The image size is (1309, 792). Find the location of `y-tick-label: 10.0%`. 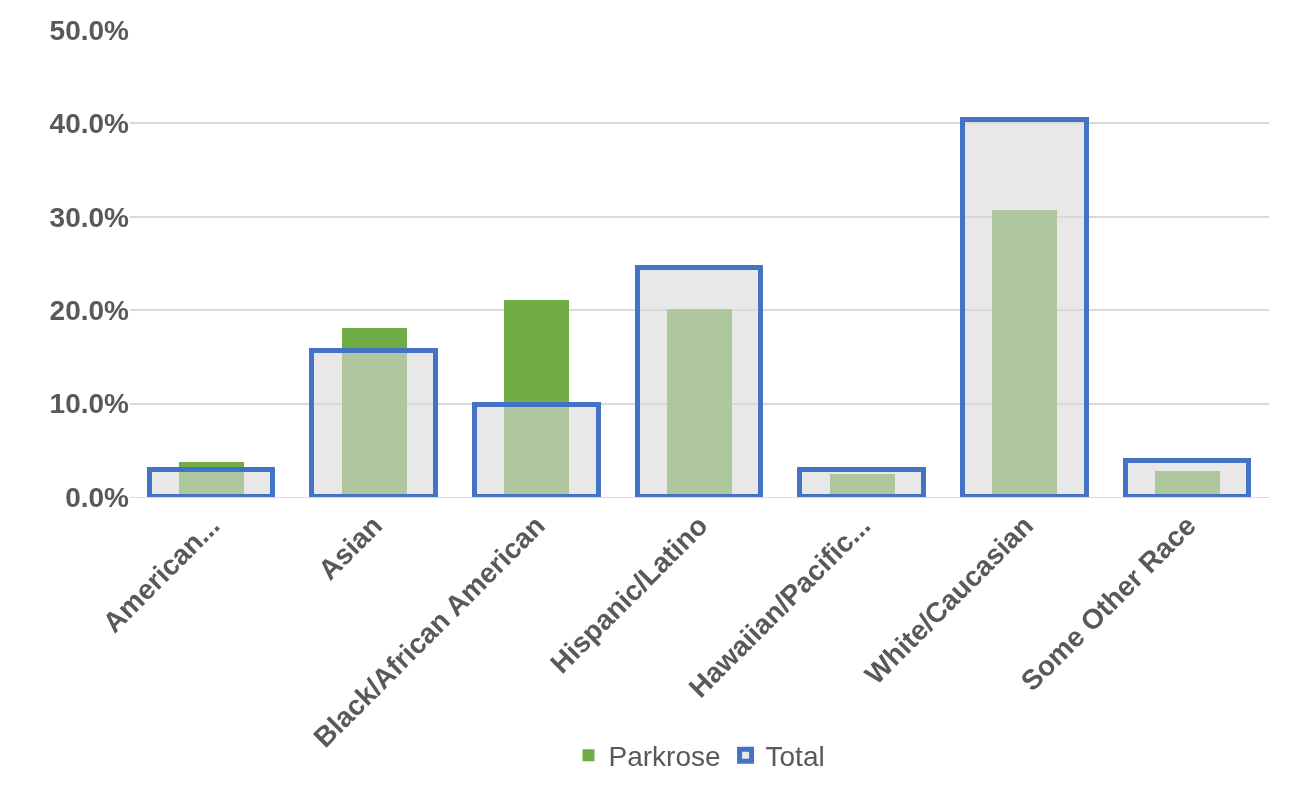

y-tick-label: 10.0% is located at coordinates (89, 404).